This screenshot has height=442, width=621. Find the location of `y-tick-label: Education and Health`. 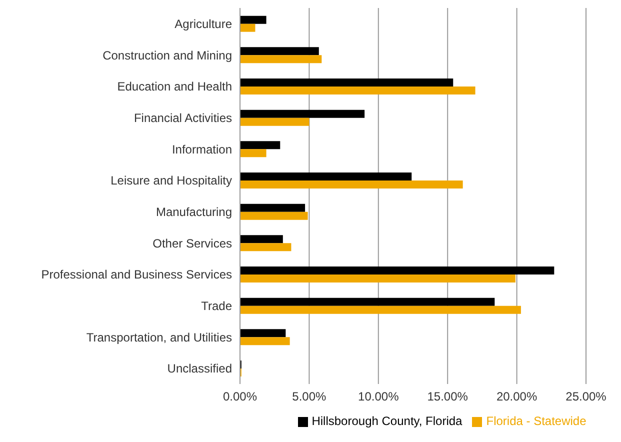

y-tick-label: Education and Health is located at coordinates (174, 87).